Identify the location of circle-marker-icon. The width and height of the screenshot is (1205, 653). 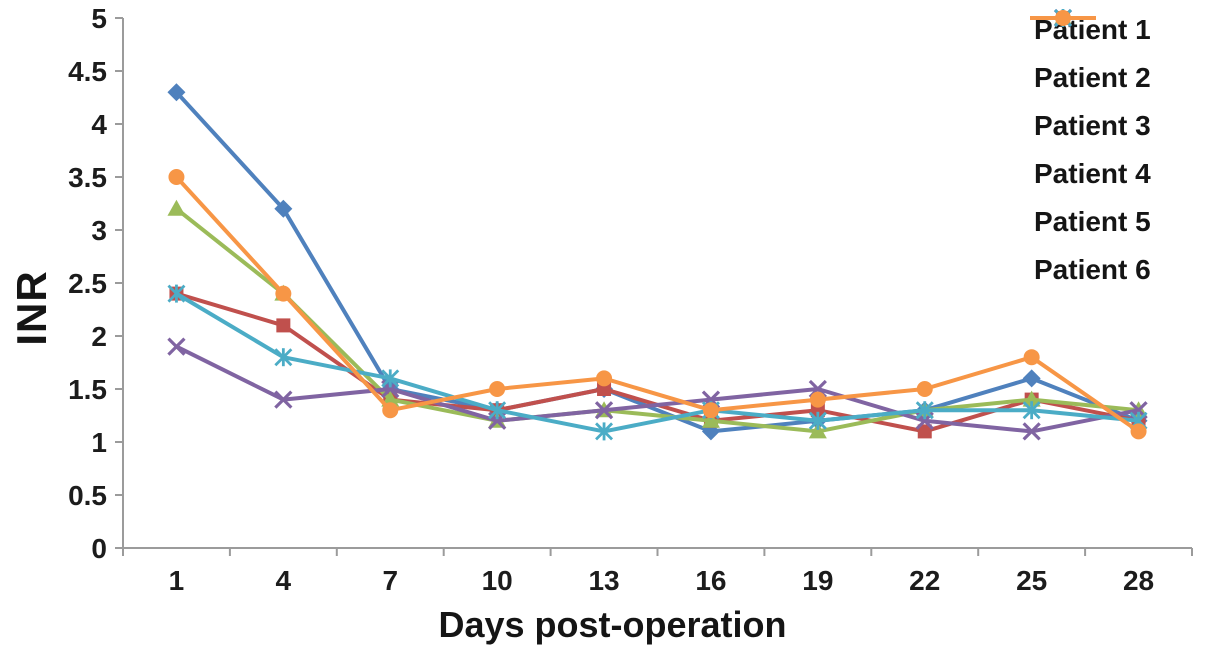
(1063, 18).